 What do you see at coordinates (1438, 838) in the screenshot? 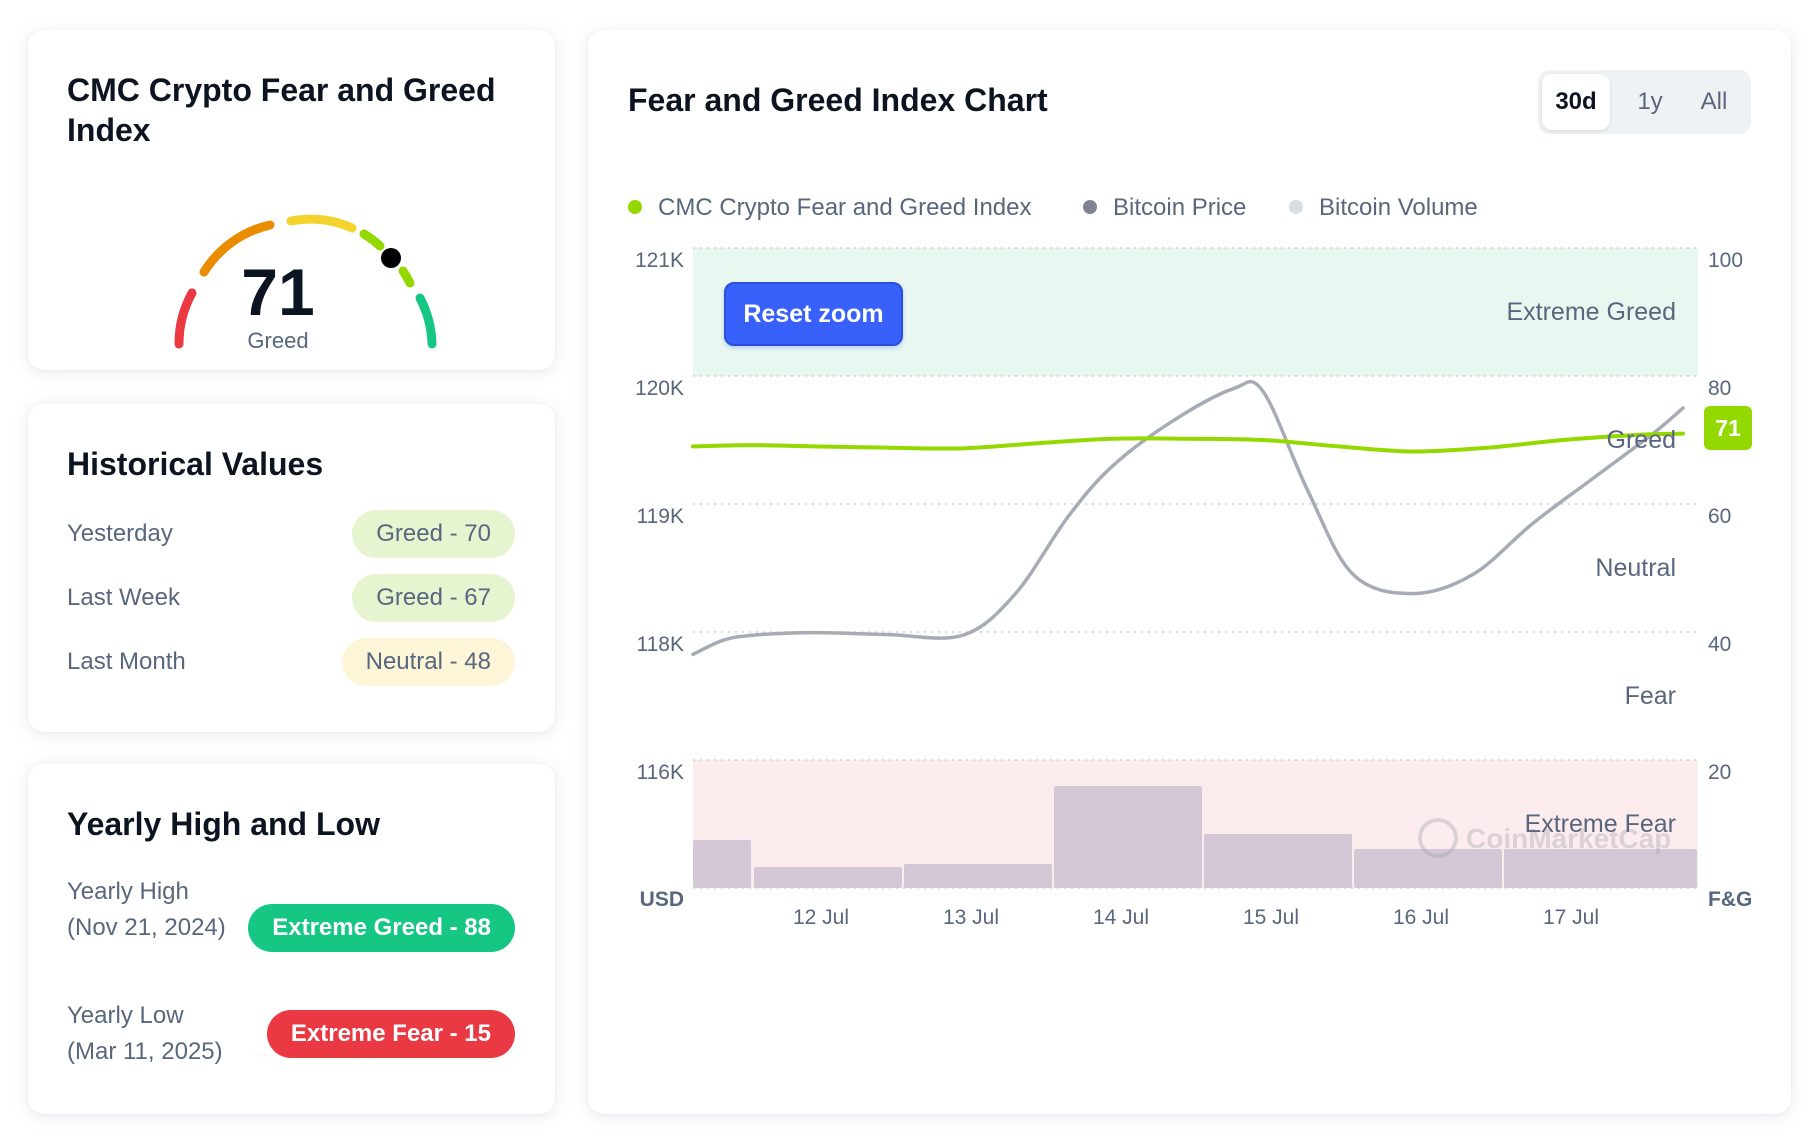
I see `coinmarketcap-logo-icon` at bounding box center [1438, 838].